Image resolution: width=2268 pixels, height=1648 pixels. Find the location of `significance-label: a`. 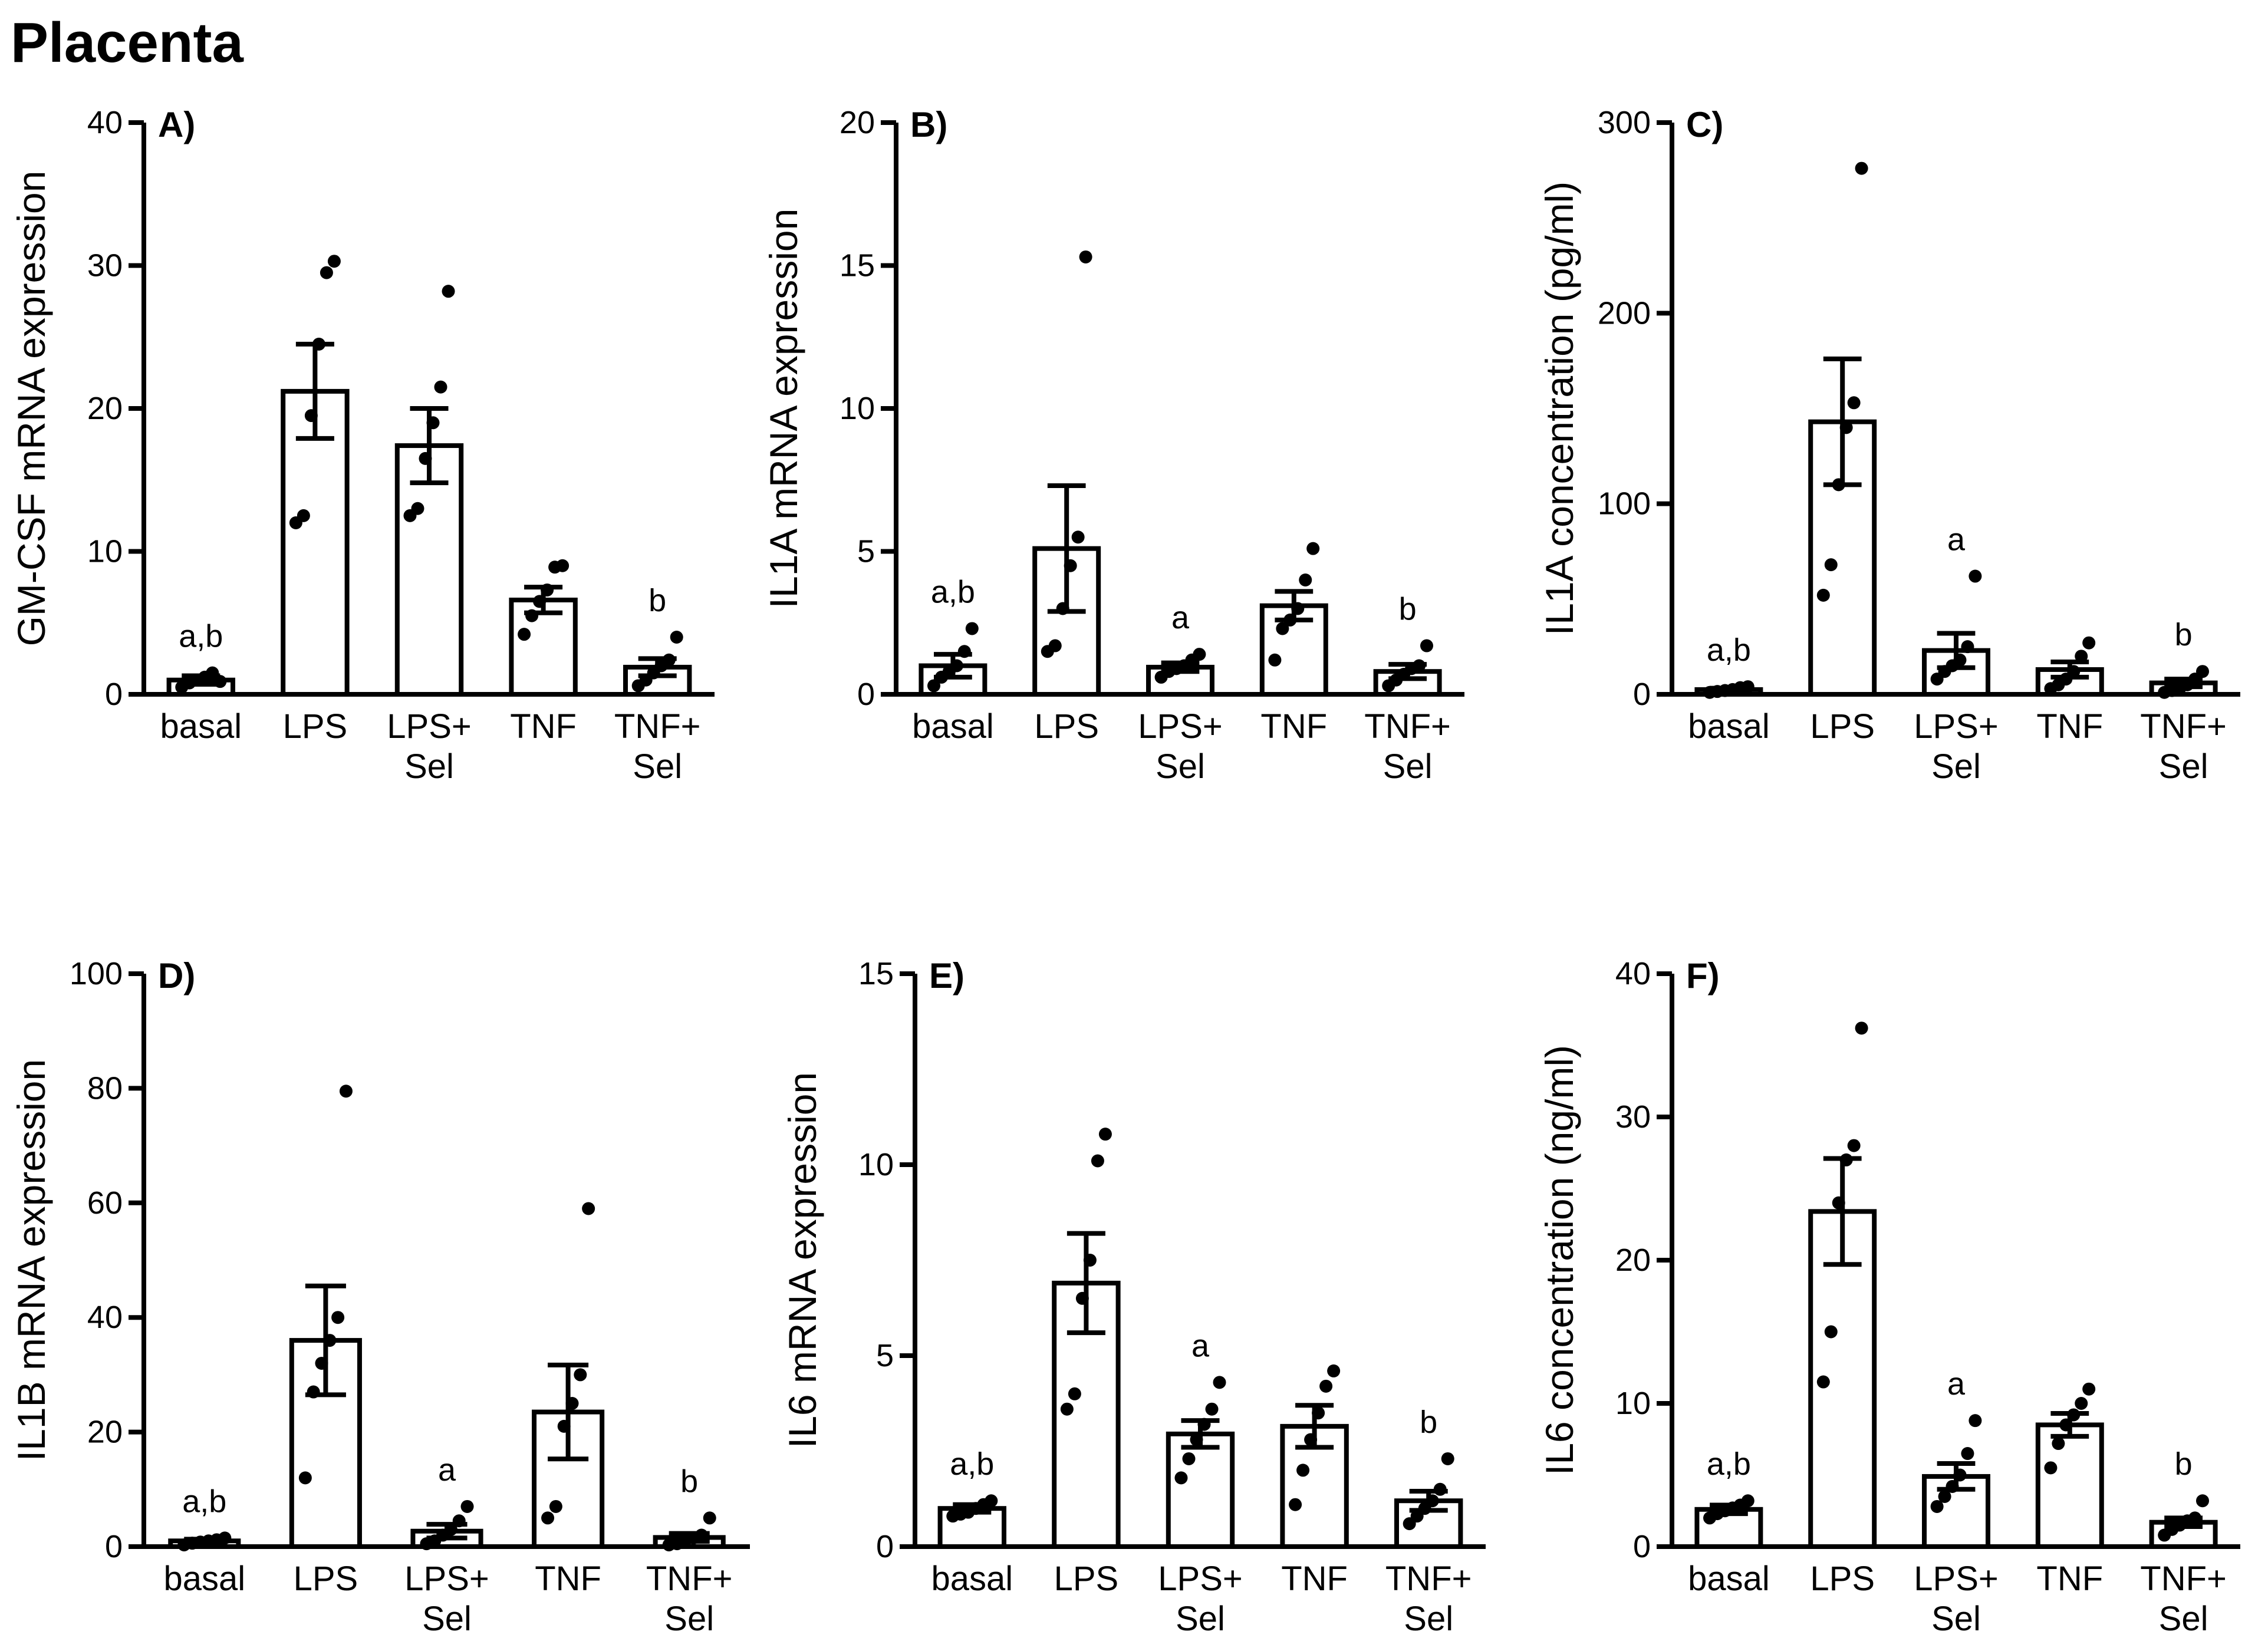

significance-label: a is located at coordinates (1180, 617).